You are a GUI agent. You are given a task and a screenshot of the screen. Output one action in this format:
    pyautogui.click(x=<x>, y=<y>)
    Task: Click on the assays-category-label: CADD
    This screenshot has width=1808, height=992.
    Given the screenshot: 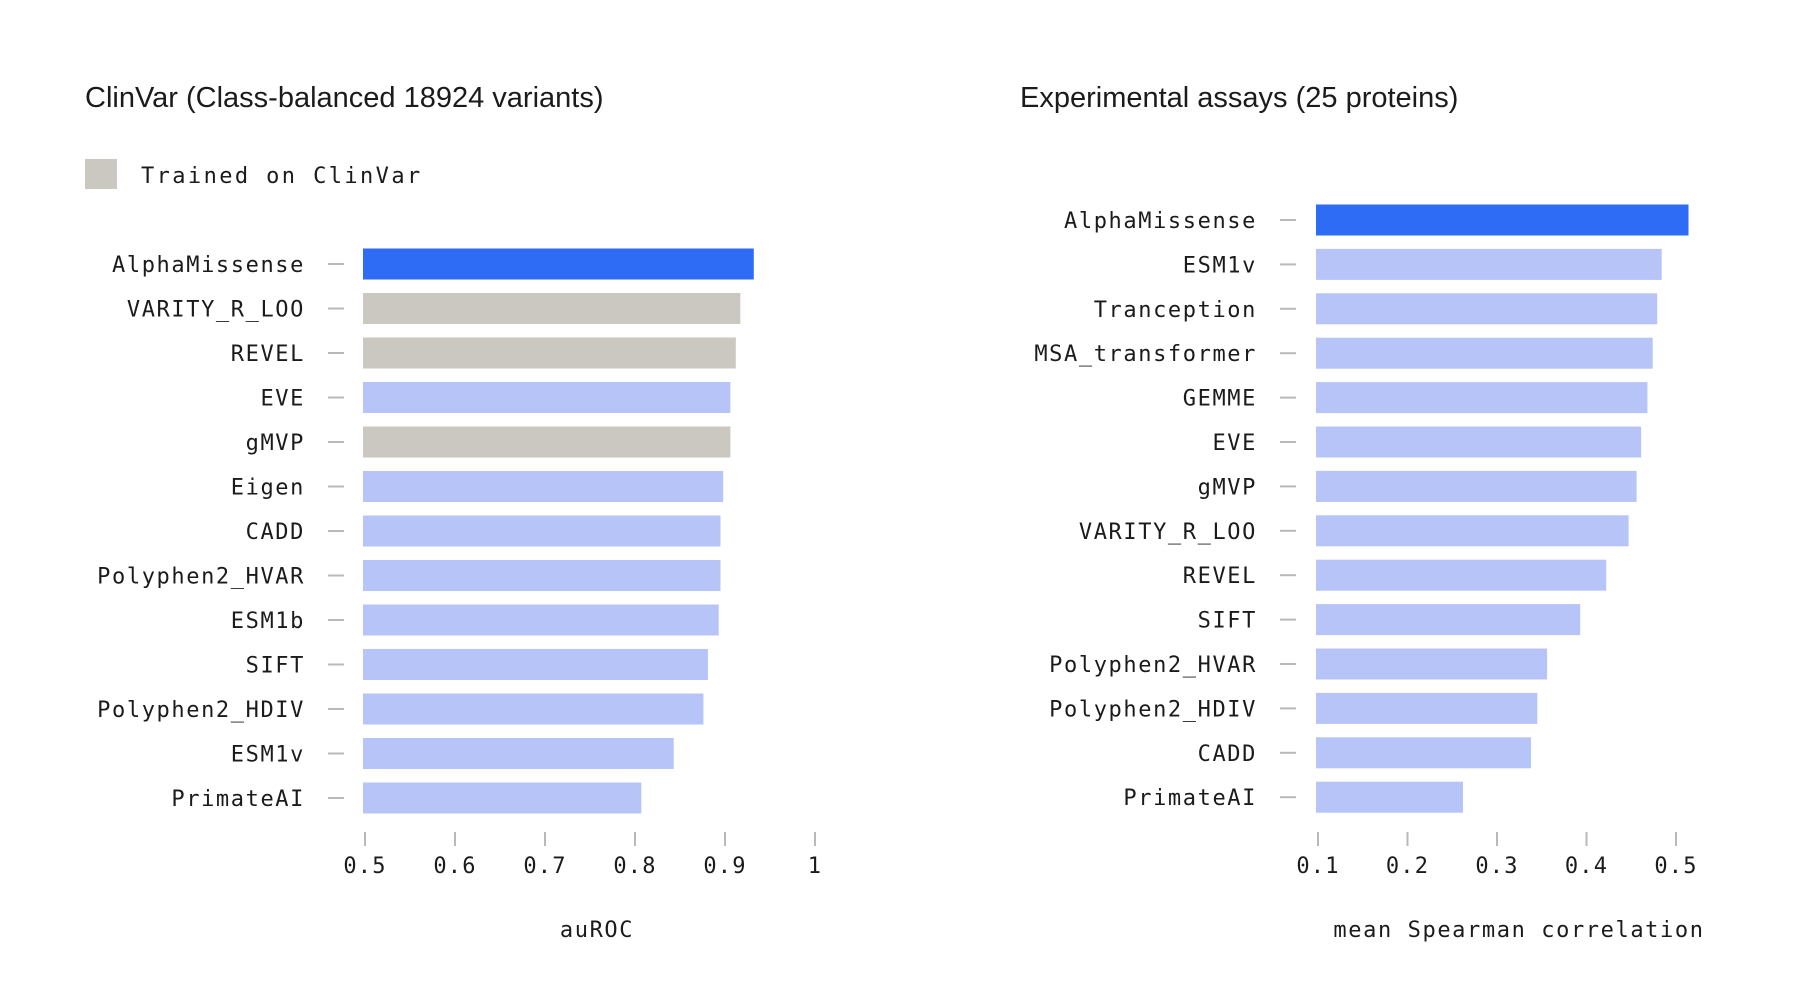 What is the action you would take?
    pyautogui.click(x=1227, y=754)
    